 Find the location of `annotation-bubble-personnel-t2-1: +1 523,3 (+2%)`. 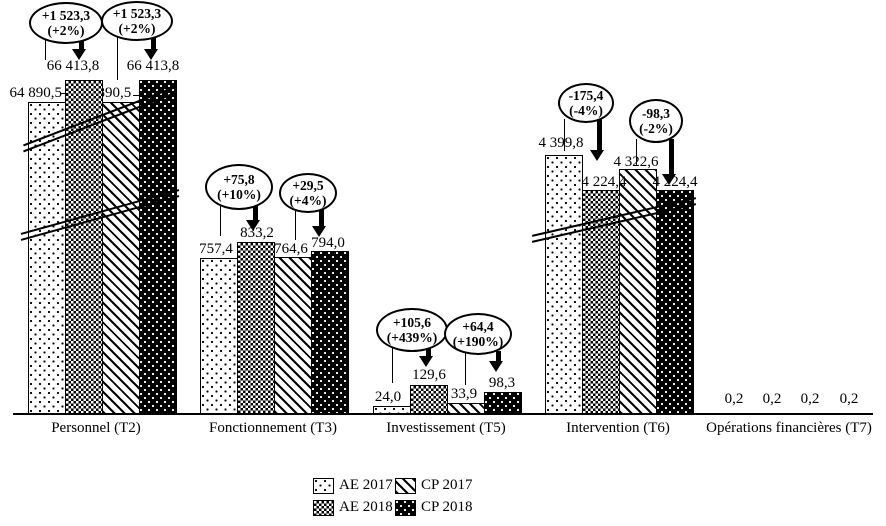

annotation-bubble-personnel-t2-1: +1 523,3 (+2%) is located at coordinates (66, 23).